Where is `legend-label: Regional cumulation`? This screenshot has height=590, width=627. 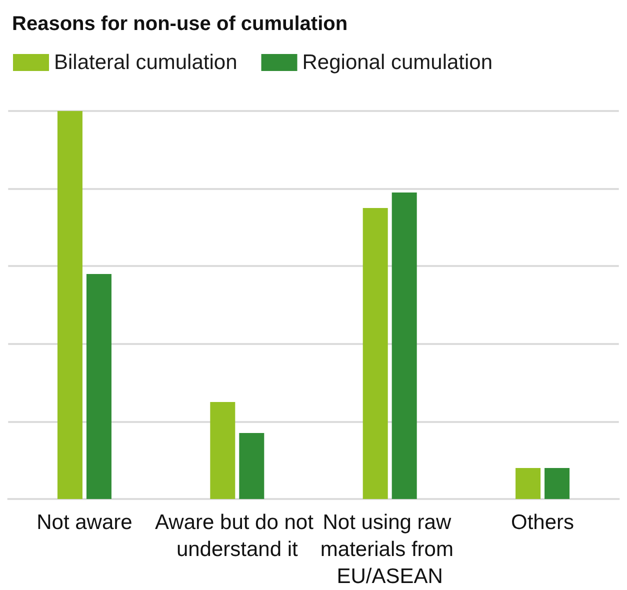
legend-label: Regional cumulation is located at coordinates (397, 62).